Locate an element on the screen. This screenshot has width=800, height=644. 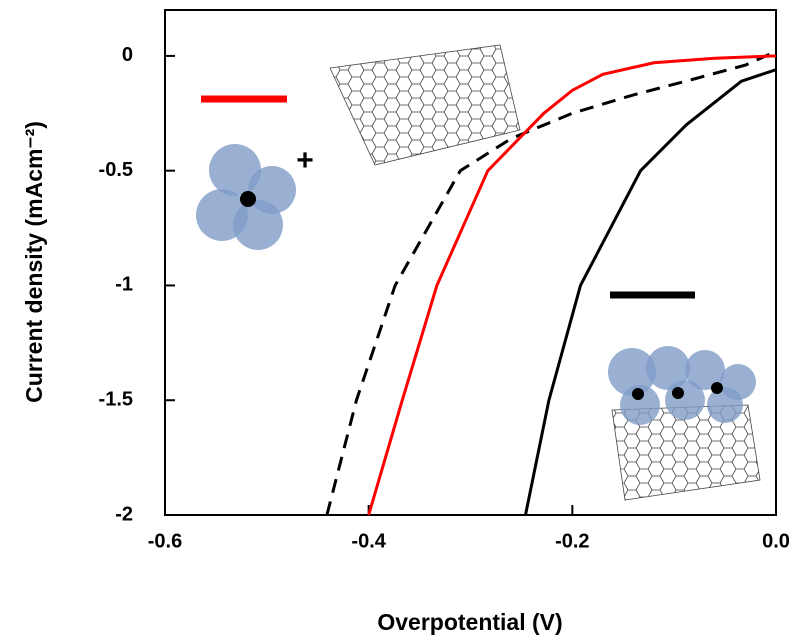
y-tick-label: -2 is located at coordinates (124, 514).